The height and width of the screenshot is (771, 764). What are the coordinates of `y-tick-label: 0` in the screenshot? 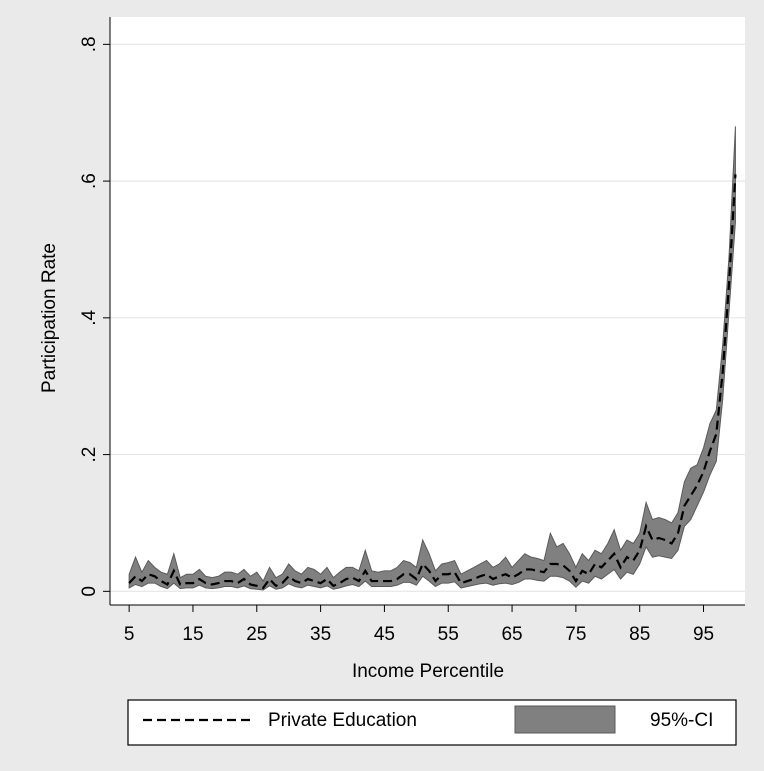 It's located at (89, 591).